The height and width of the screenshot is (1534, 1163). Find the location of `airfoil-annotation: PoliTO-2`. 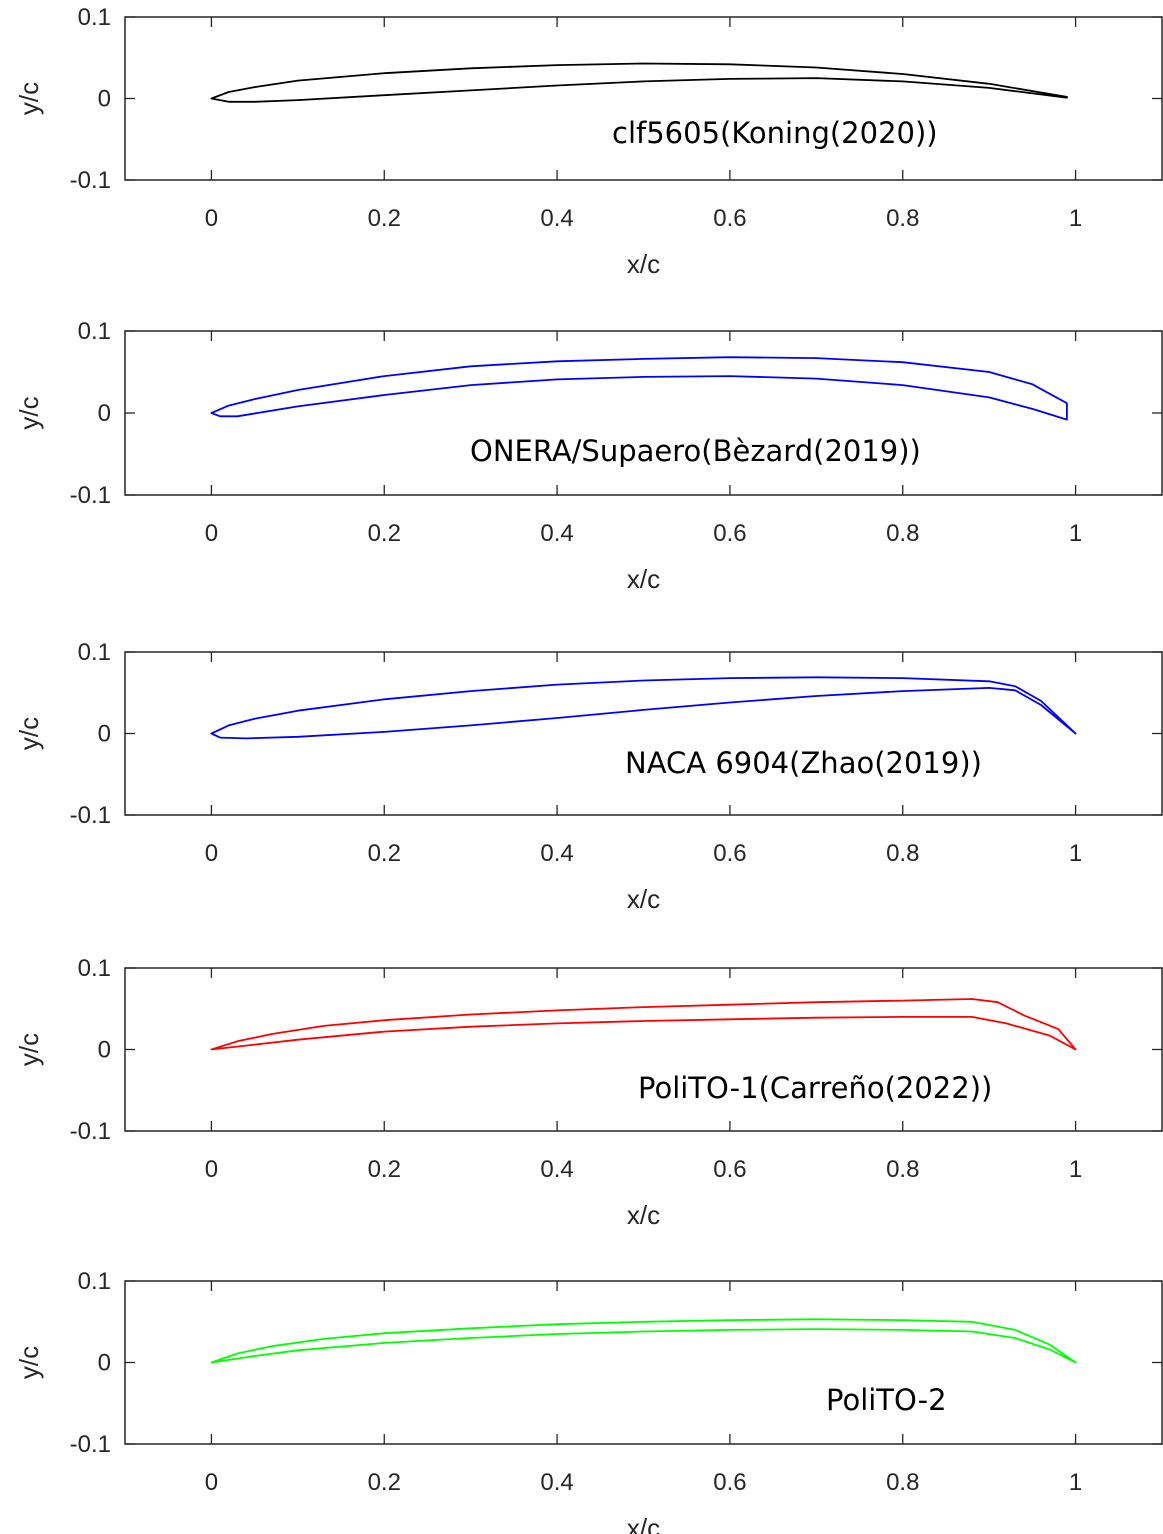

airfoil-annotation: PoliTO-2 is located at coordinates (886, 1400).